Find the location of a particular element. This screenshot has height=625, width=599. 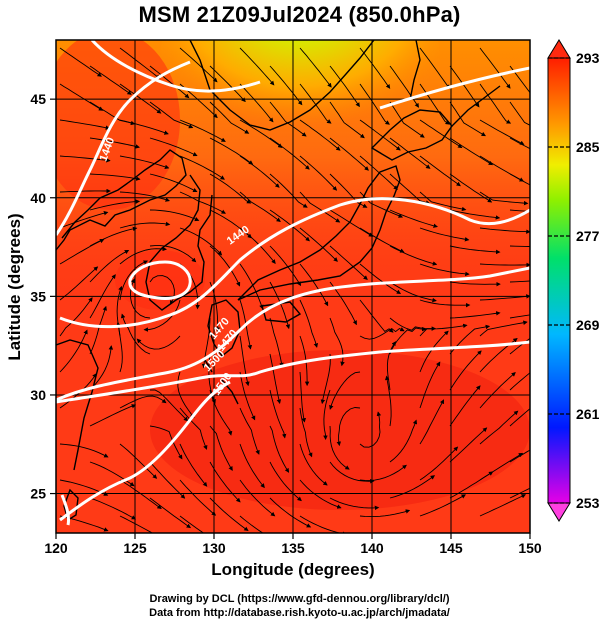

contour-top is located at coordinates (175, 66).